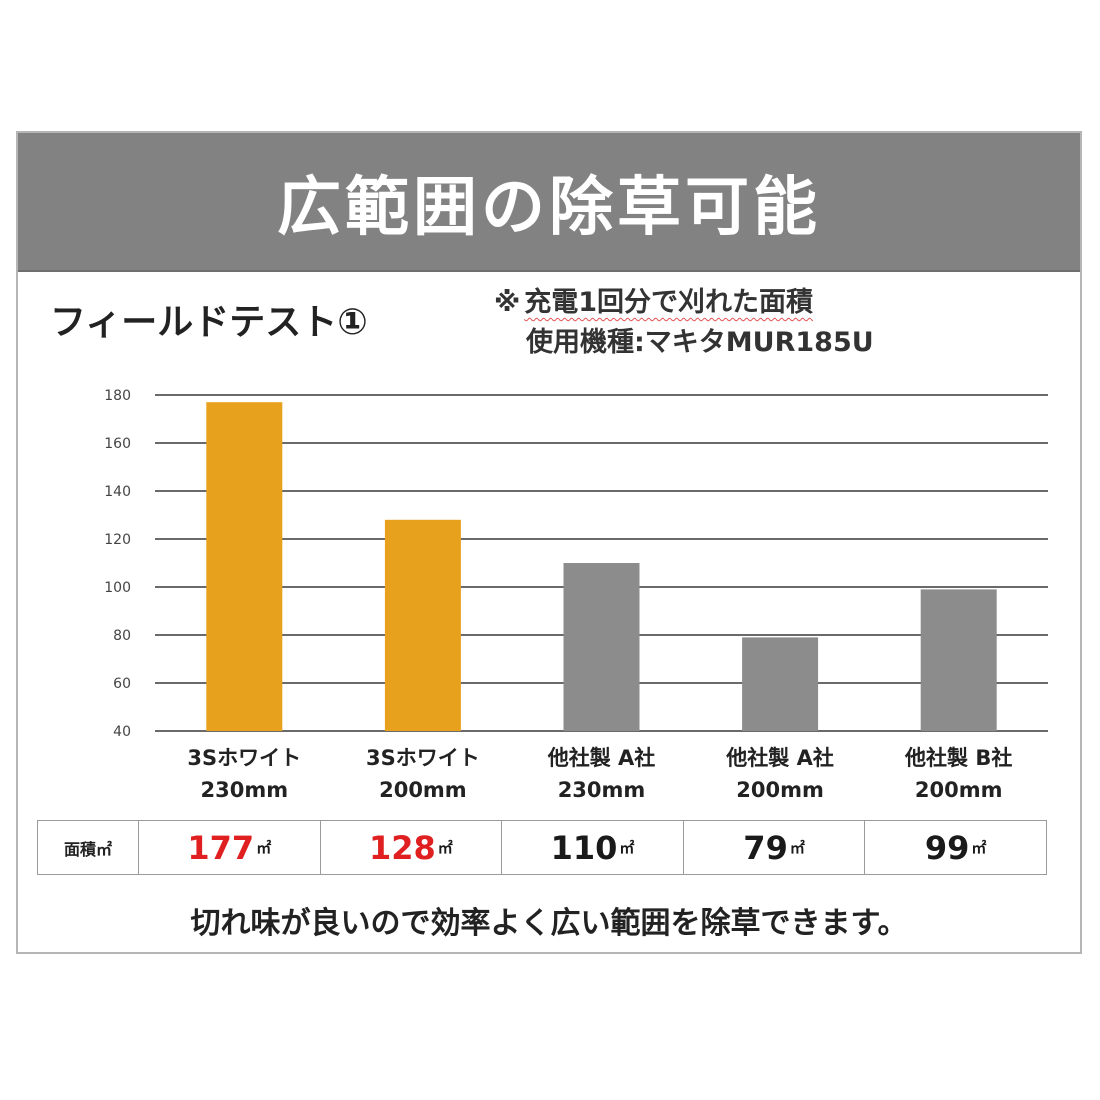  What do you see at coordinates (88, 847) in the screenshot?
I see `area-table-header: 面積㎡` at bounding box center [88, 847].